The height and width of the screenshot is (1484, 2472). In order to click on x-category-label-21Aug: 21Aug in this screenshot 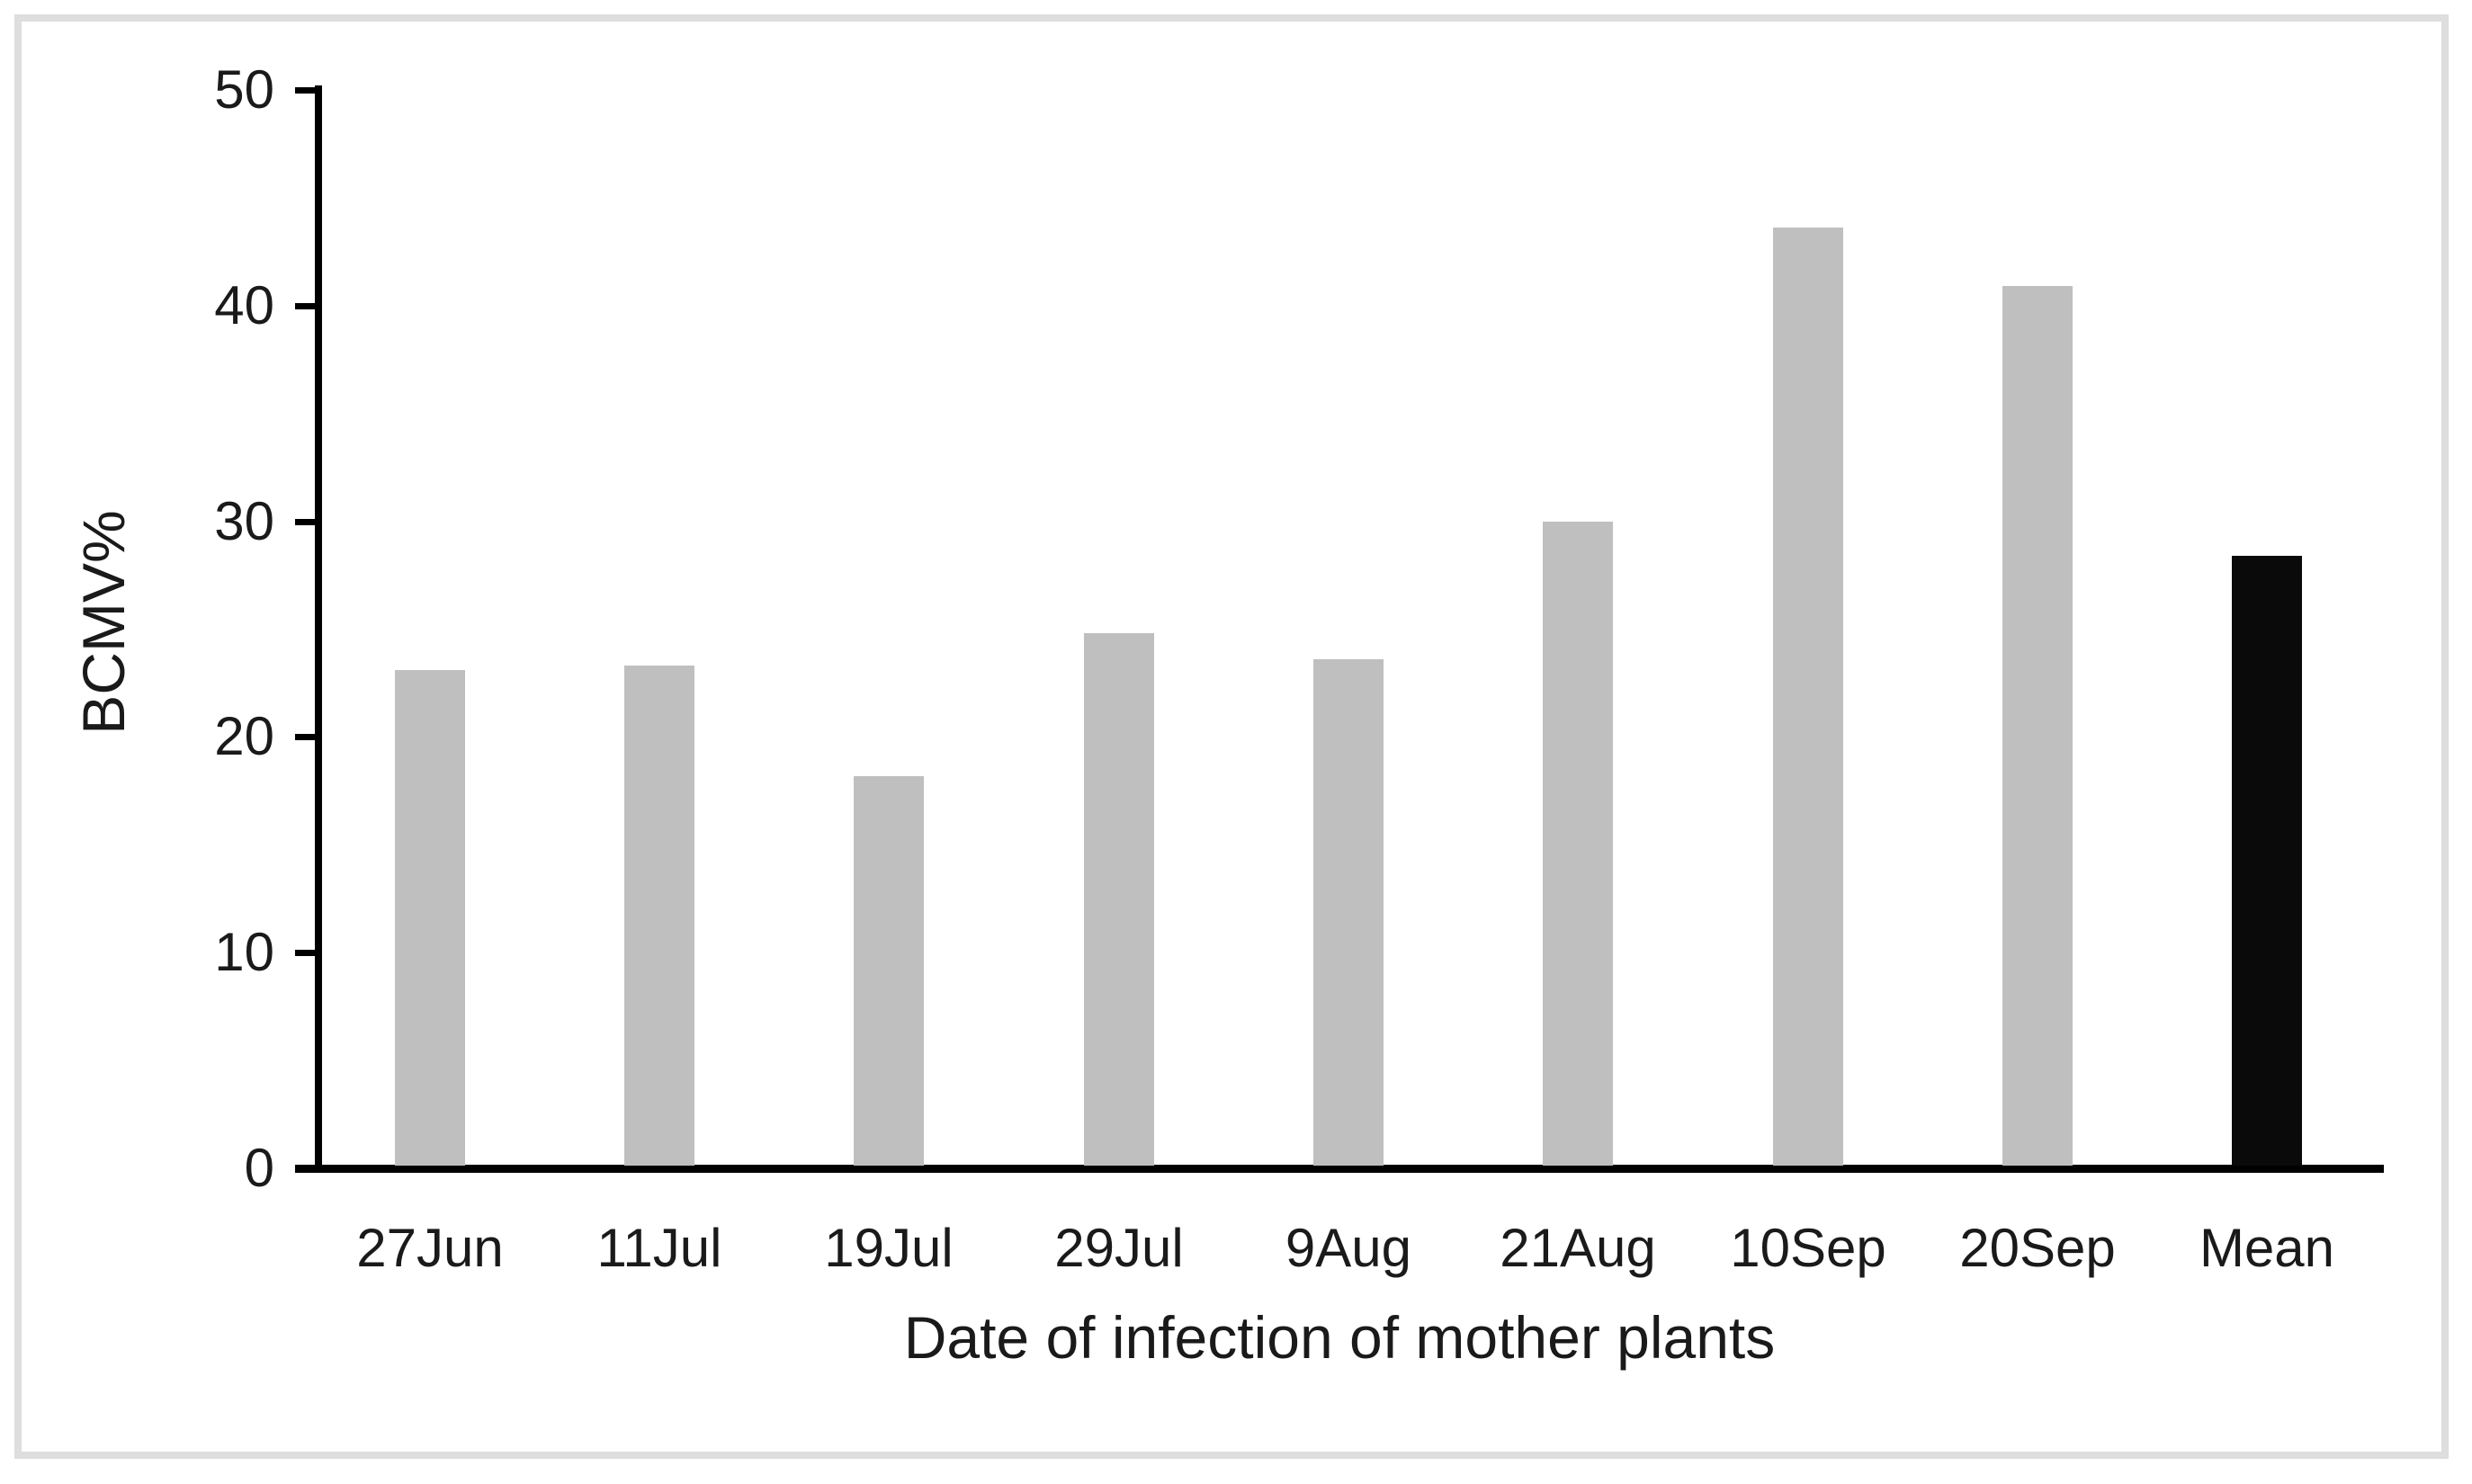, I will do `click(1578, 1248)`.